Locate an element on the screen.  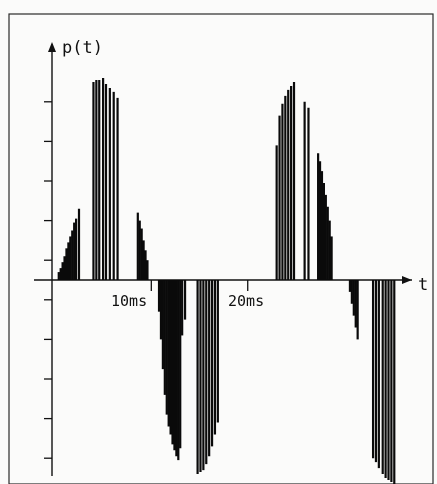
x-axis-label: t is located at coordinates (423, 285).